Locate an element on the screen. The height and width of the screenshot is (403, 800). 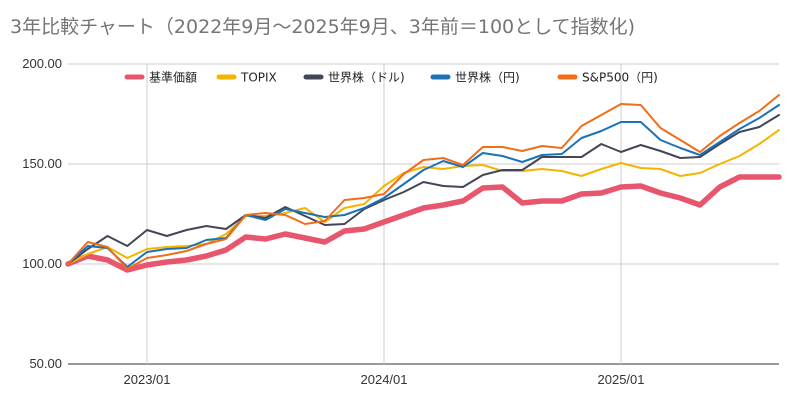
y-tick-label: 150.00 is located at coordinates (42, 163).